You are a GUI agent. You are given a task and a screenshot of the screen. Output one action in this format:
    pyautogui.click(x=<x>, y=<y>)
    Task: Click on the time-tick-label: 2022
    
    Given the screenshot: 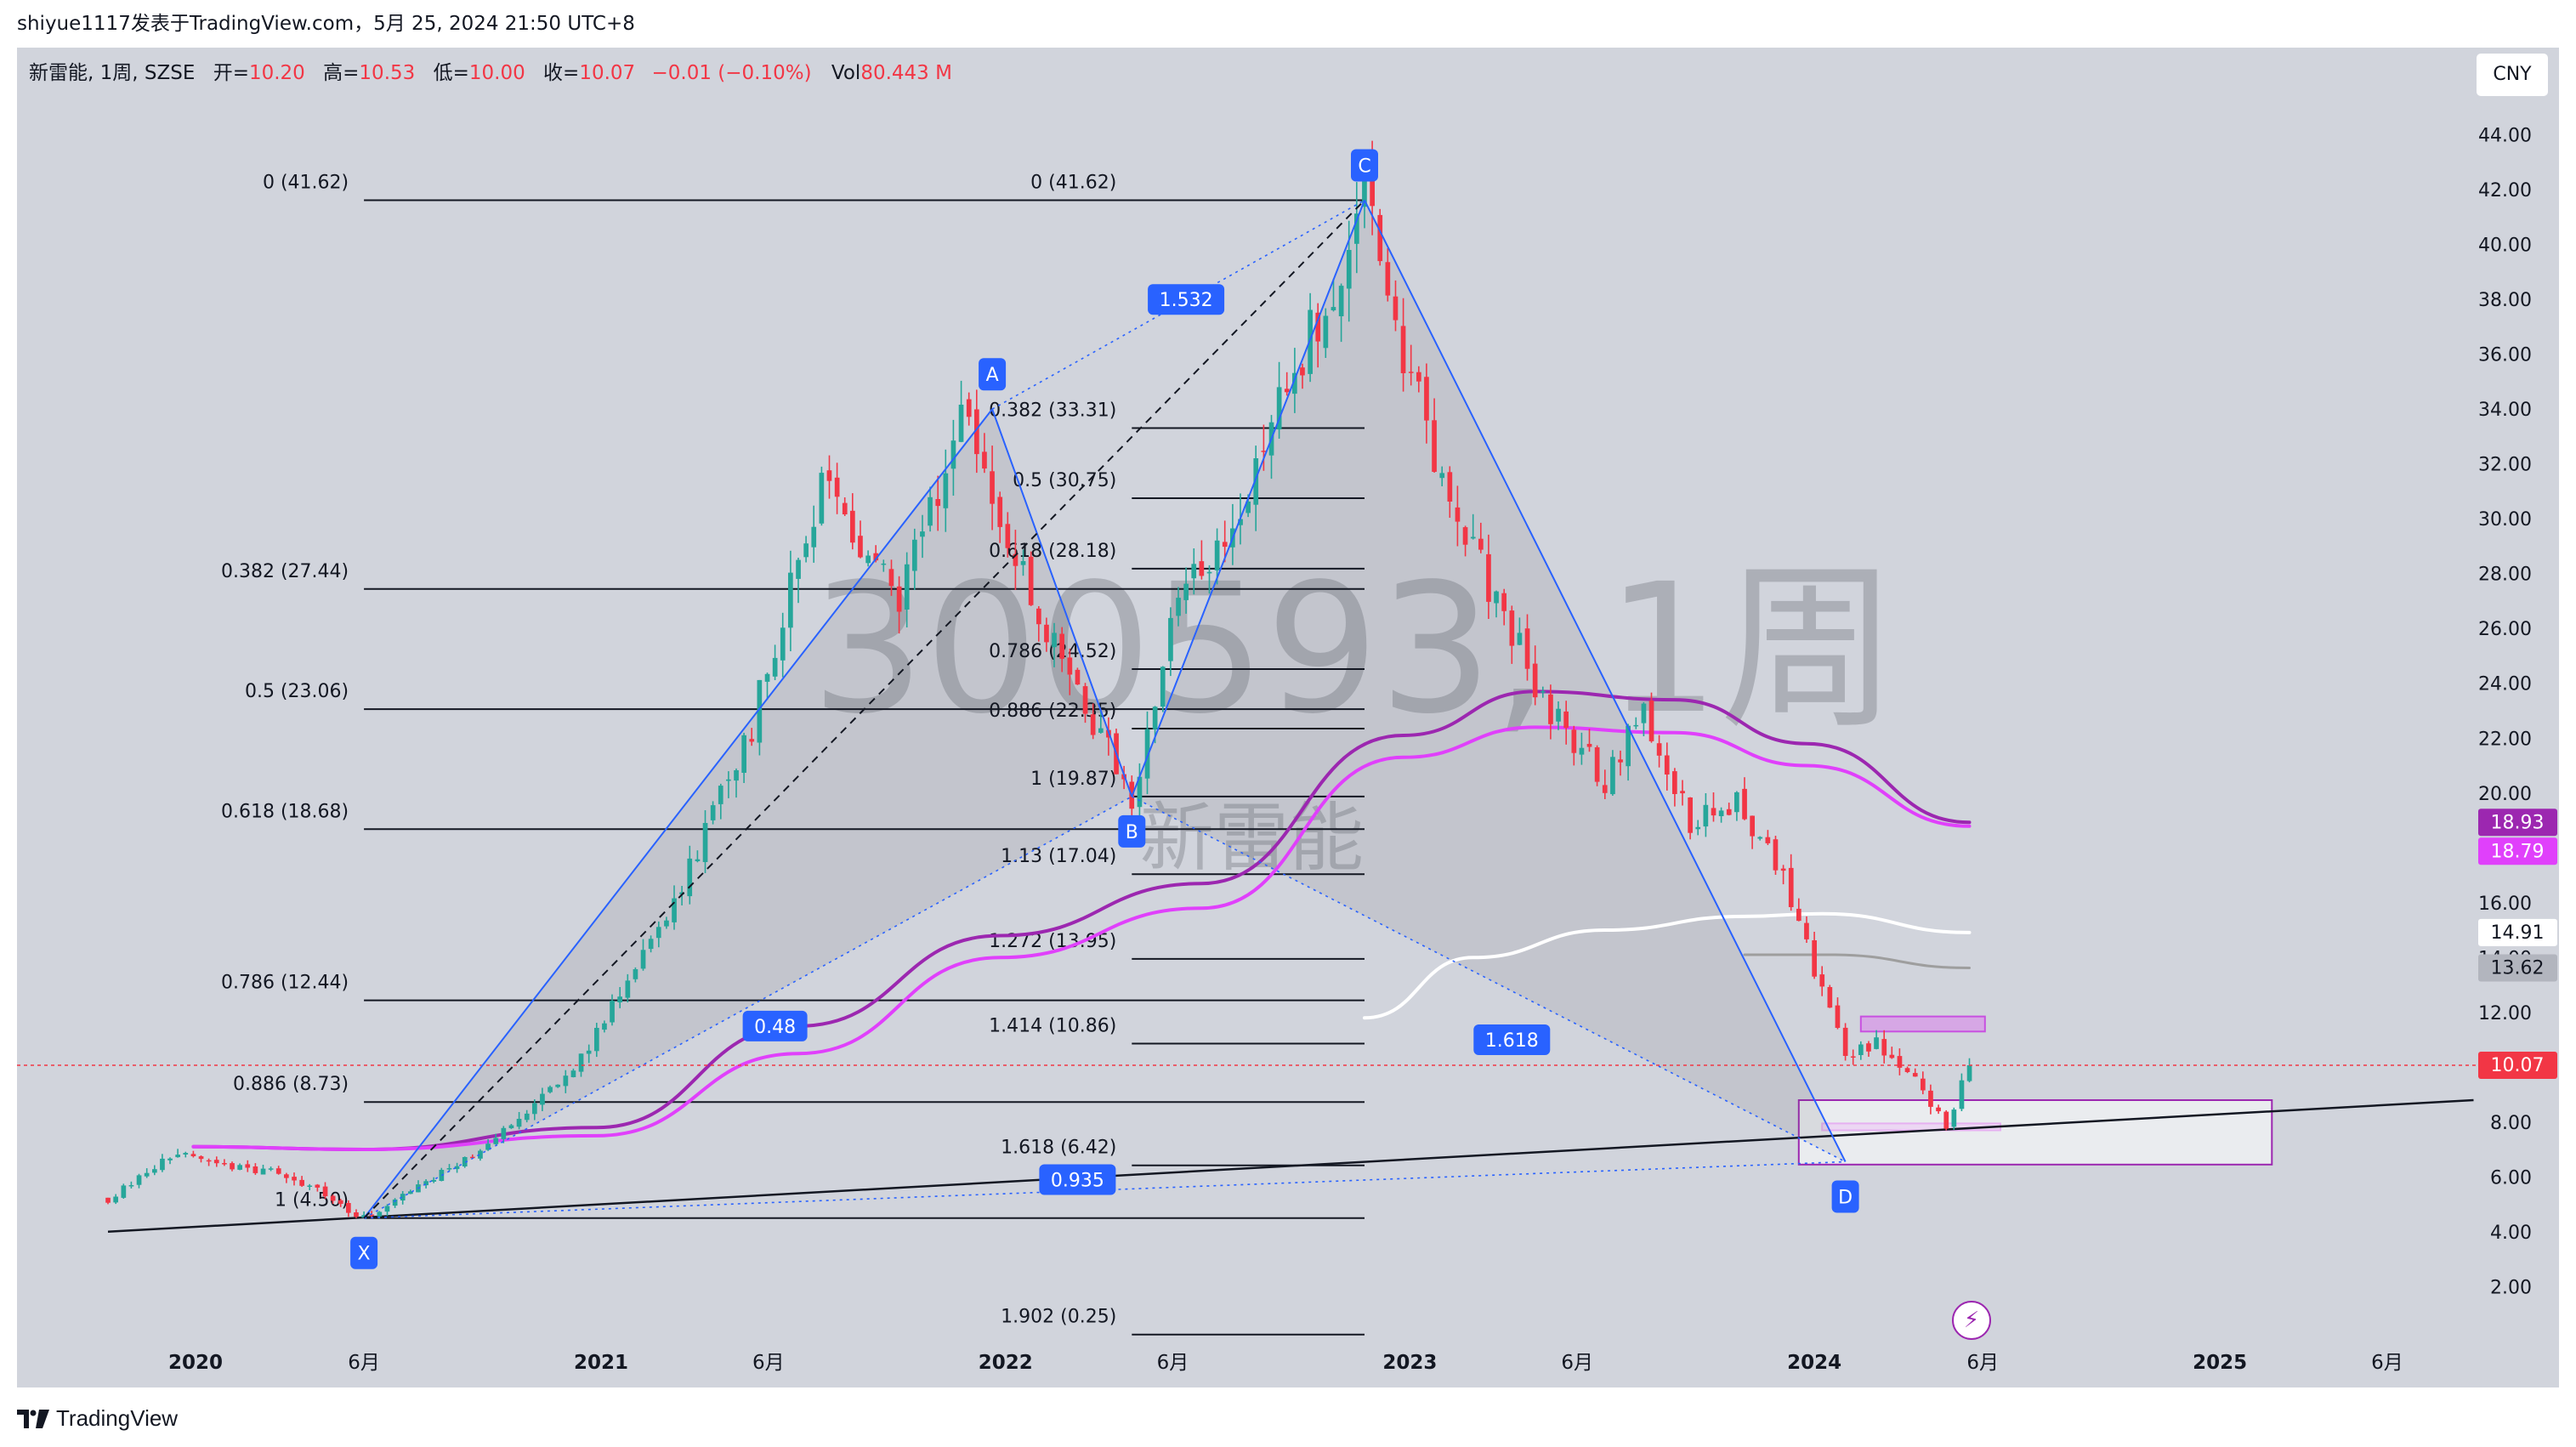 What is the action you would take?
    pyautogui.click(x=1006, y=1363)
    